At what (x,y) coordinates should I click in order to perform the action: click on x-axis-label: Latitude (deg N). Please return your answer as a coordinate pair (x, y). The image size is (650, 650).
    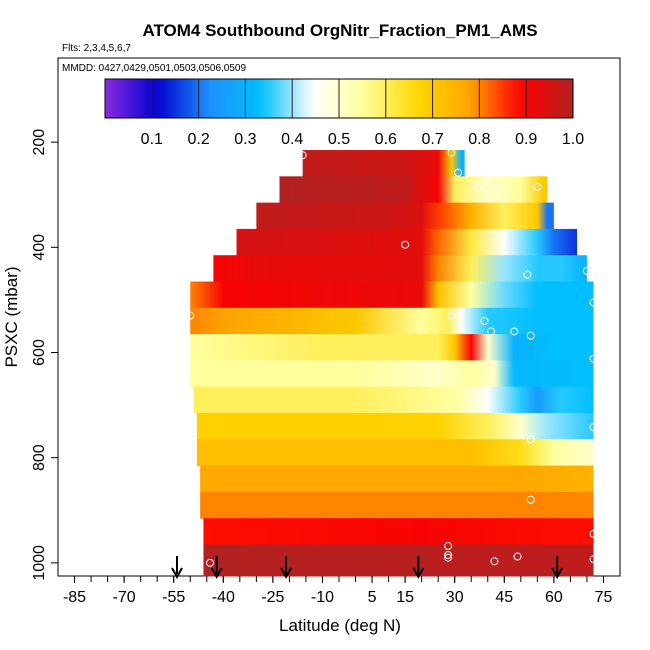
    Looking at the image, I should click on (340, 625).